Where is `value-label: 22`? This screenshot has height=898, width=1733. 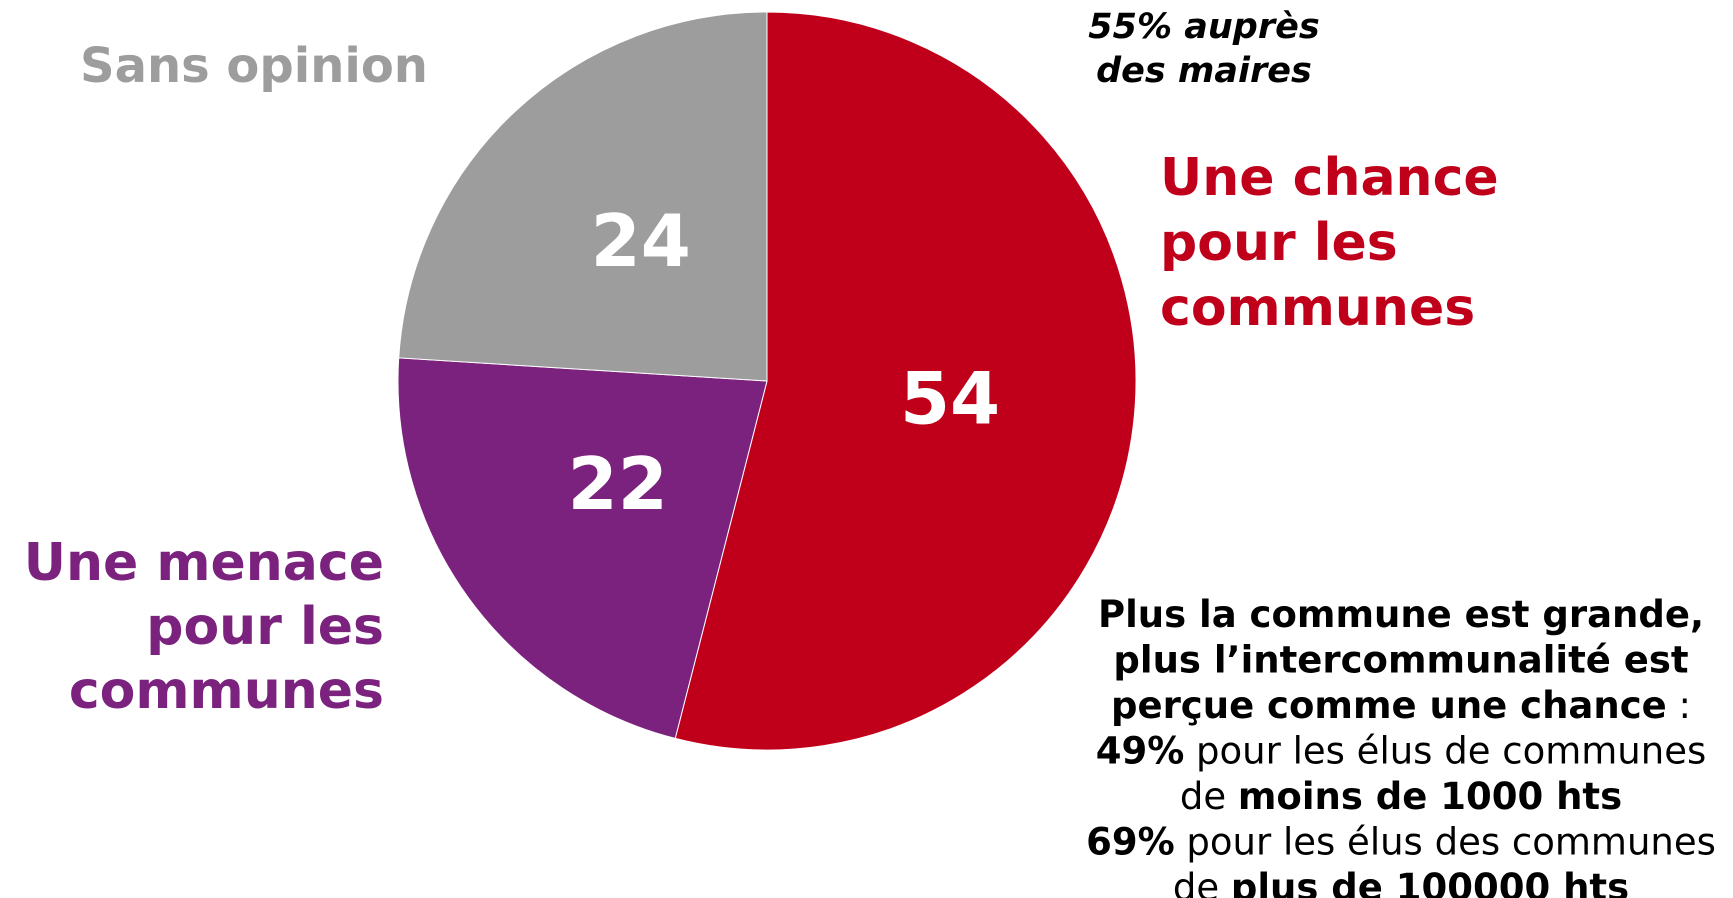
value-label: 22 is located at coordinates (618, 484).